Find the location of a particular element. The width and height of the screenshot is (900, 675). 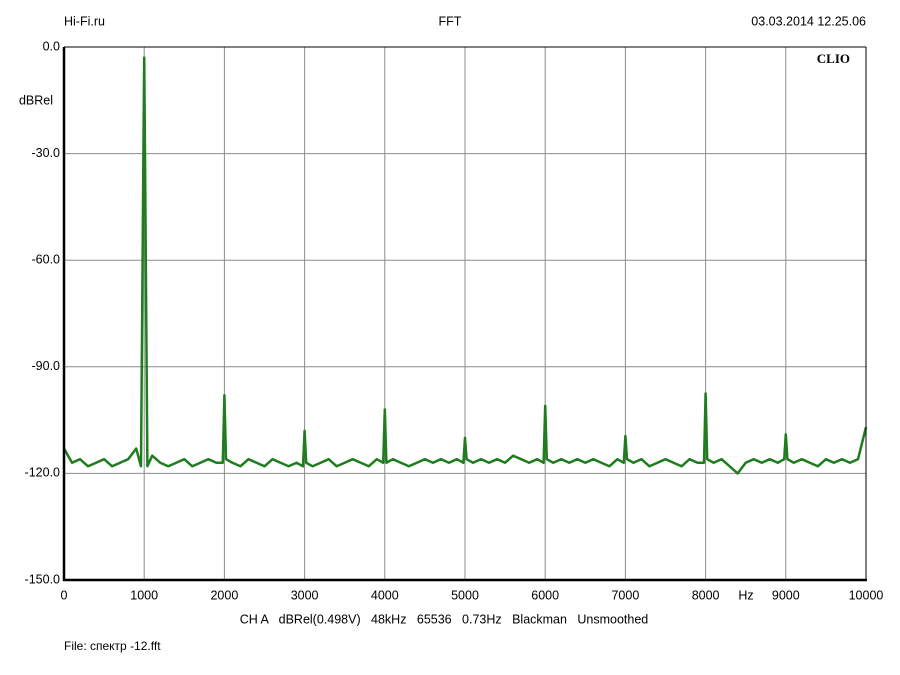

x-tick-label: 10000 is located at coordinates (866, 595).